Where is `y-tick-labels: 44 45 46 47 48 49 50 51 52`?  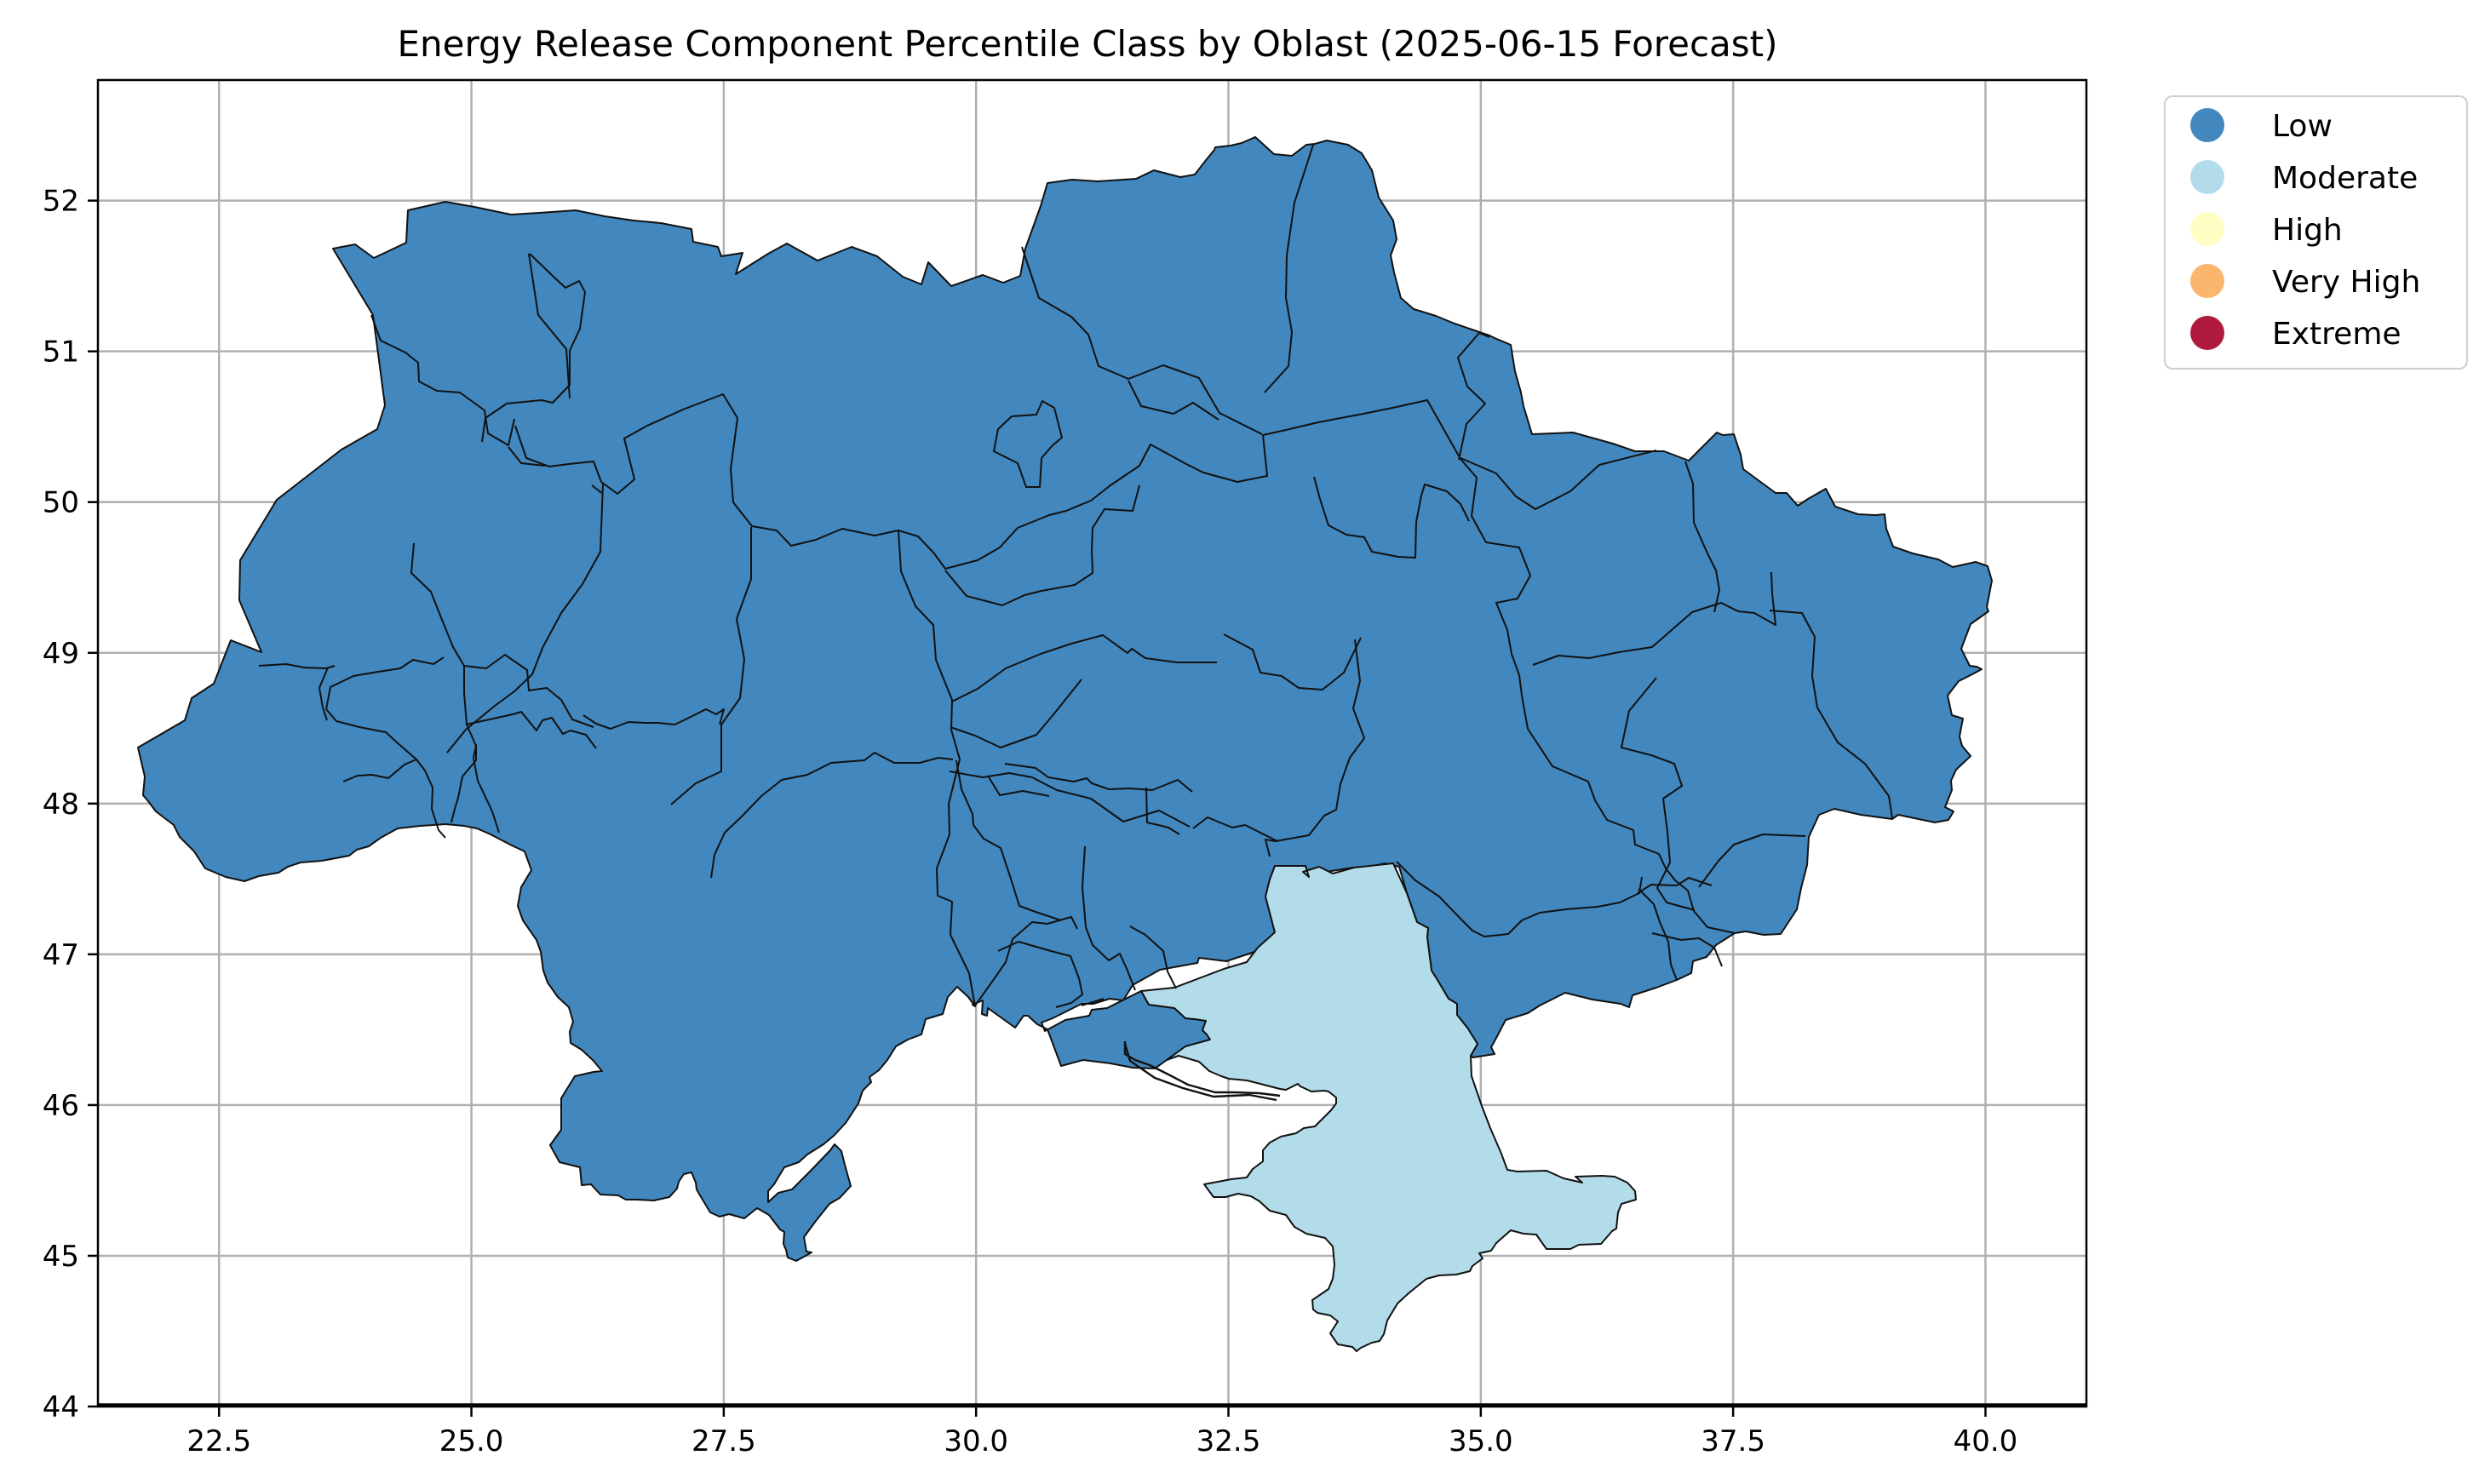 y-tick-labels: 44 45 46 47 48 49 50 51 52 is located at coordinates (61, 804).